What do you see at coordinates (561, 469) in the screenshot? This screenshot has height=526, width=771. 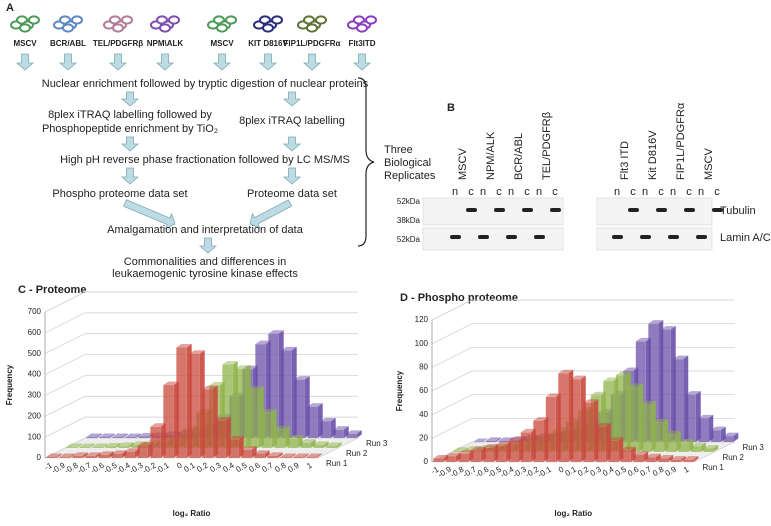 I see `x-tick-label: 0` at bounding box center [561, 469].